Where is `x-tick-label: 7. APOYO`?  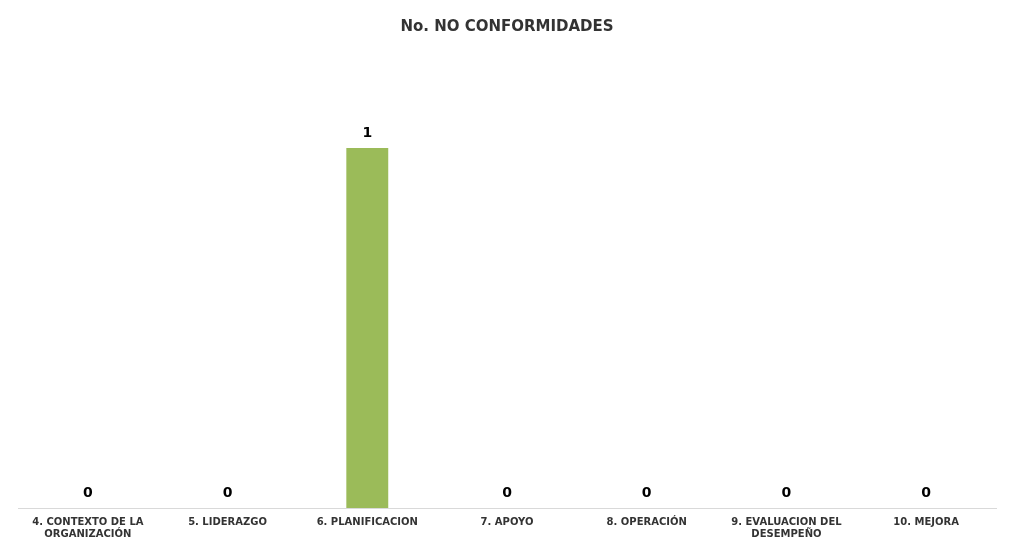 x-tick-label: 7. APOYO is located at coordinates (507, 521).